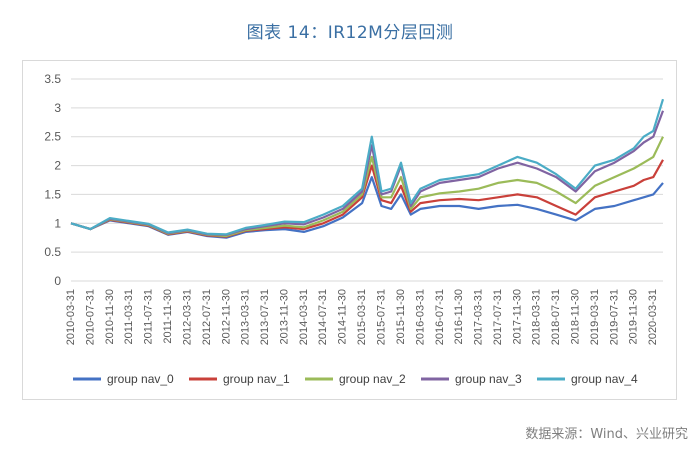 This screenshot has width=700, height=456. What do you see at coordinates (57, 108) in the screenshot?
I see `y-tick-label: 3` at bounding box center [57, 108].